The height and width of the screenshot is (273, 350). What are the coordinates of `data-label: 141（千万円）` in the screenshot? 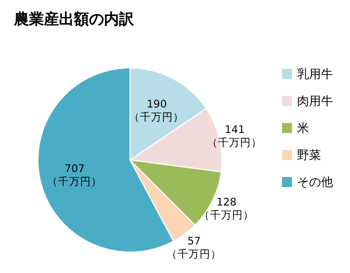 It's located at (234, 137).